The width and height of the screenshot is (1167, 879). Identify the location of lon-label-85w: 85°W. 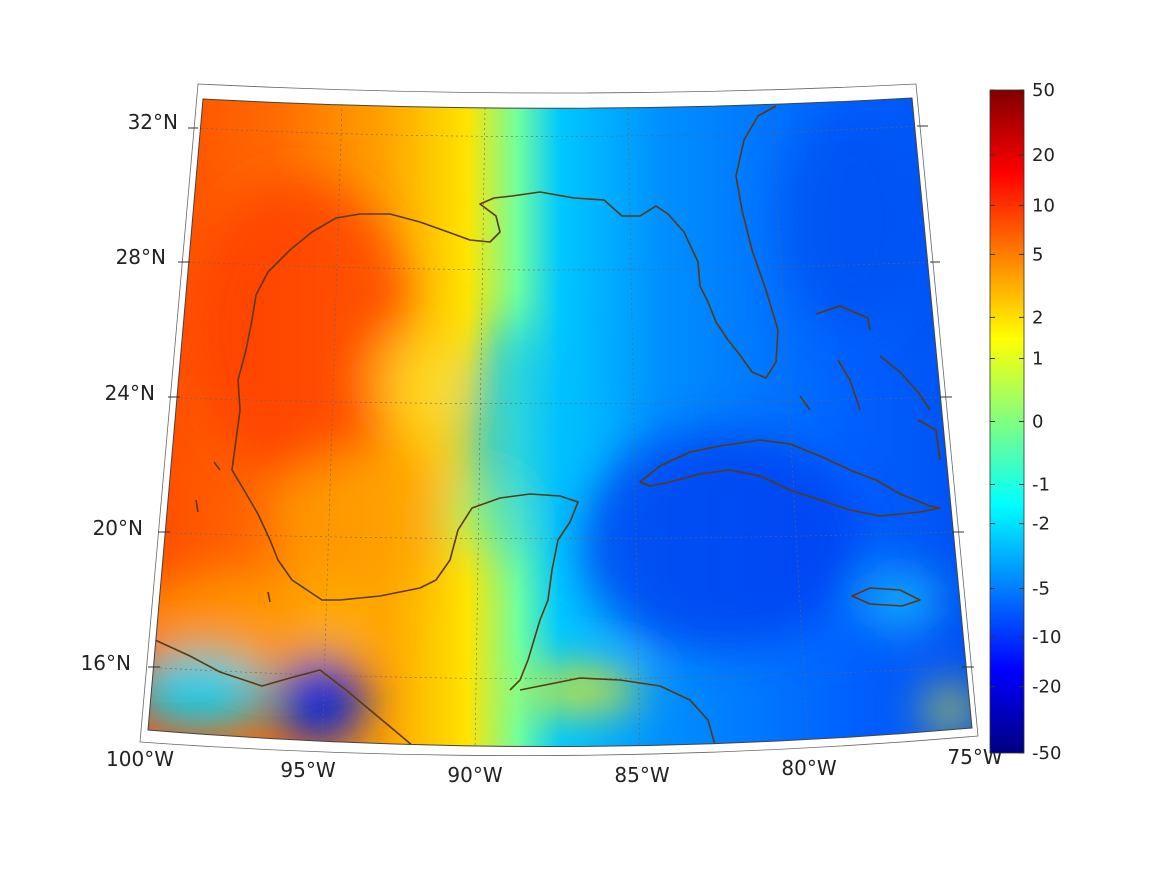
(641, 775).